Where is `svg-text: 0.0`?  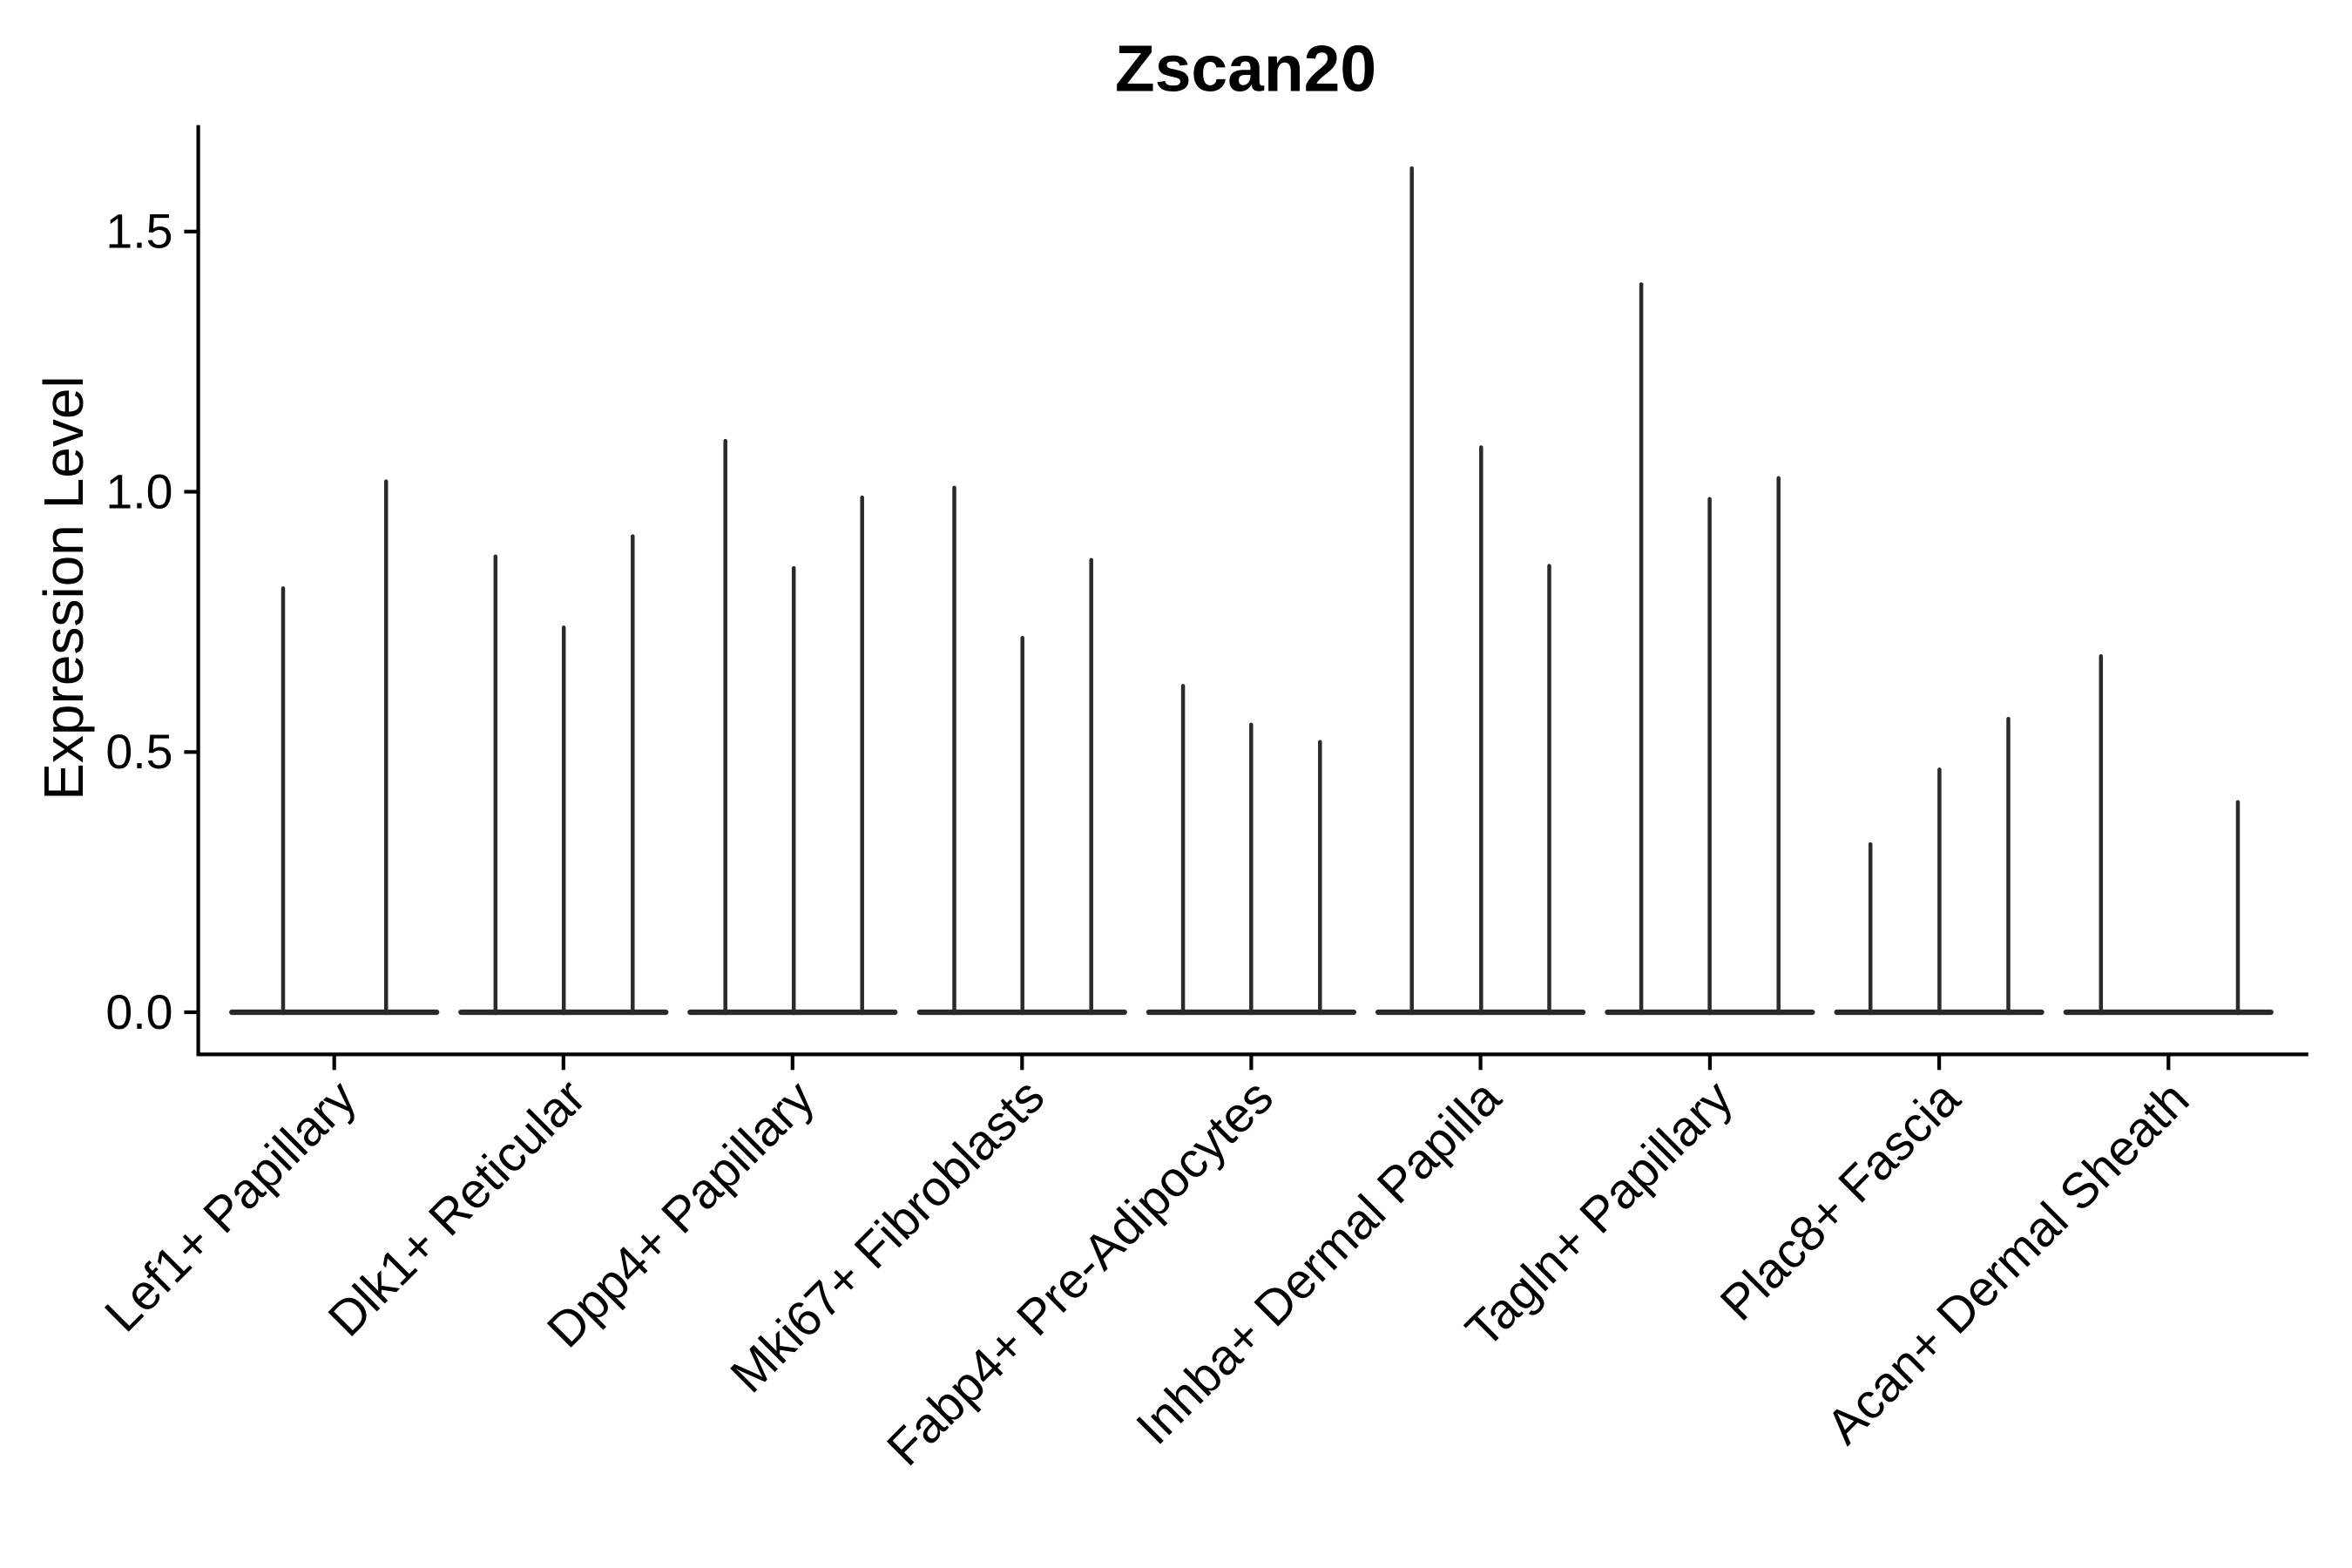
svg-text: 0.0 is located at coordinates (138, 1012).